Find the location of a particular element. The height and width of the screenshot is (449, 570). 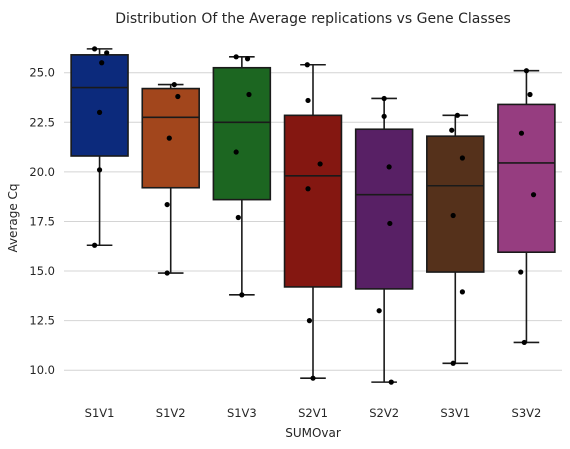

y-tick-label: 22.5 is located at coordinates (42, 122).